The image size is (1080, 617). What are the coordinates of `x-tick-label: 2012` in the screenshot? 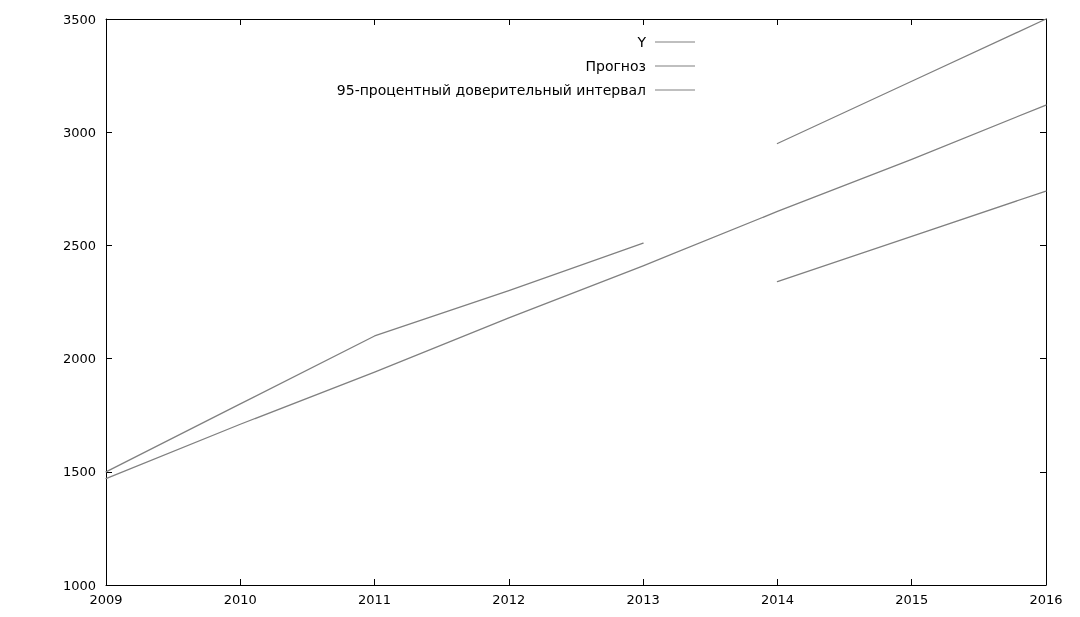 It's located at (509, 599).